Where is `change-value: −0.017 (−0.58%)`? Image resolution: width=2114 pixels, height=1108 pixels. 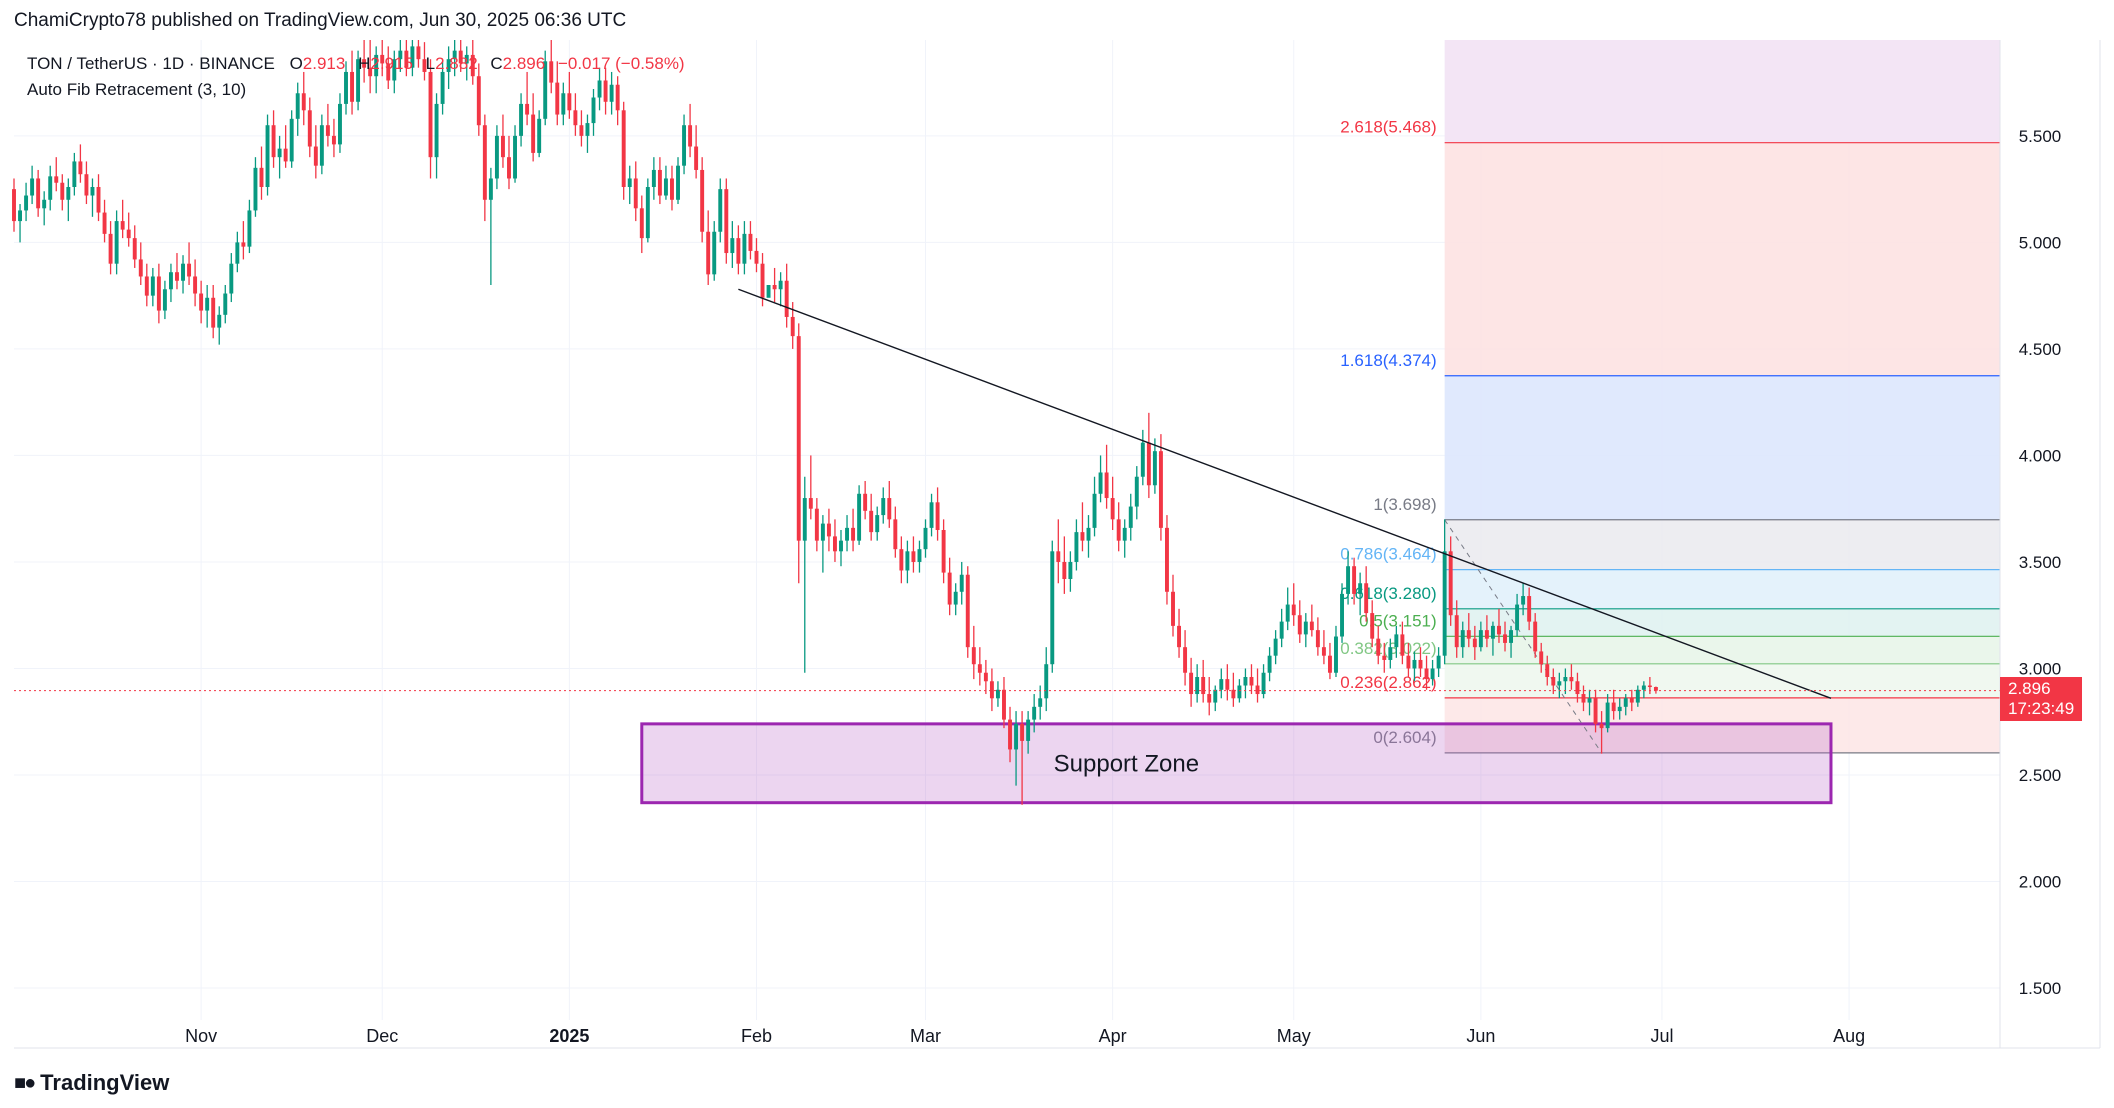
change-value: −0.017 (−0.58%) is located at coordinates (621, 63).